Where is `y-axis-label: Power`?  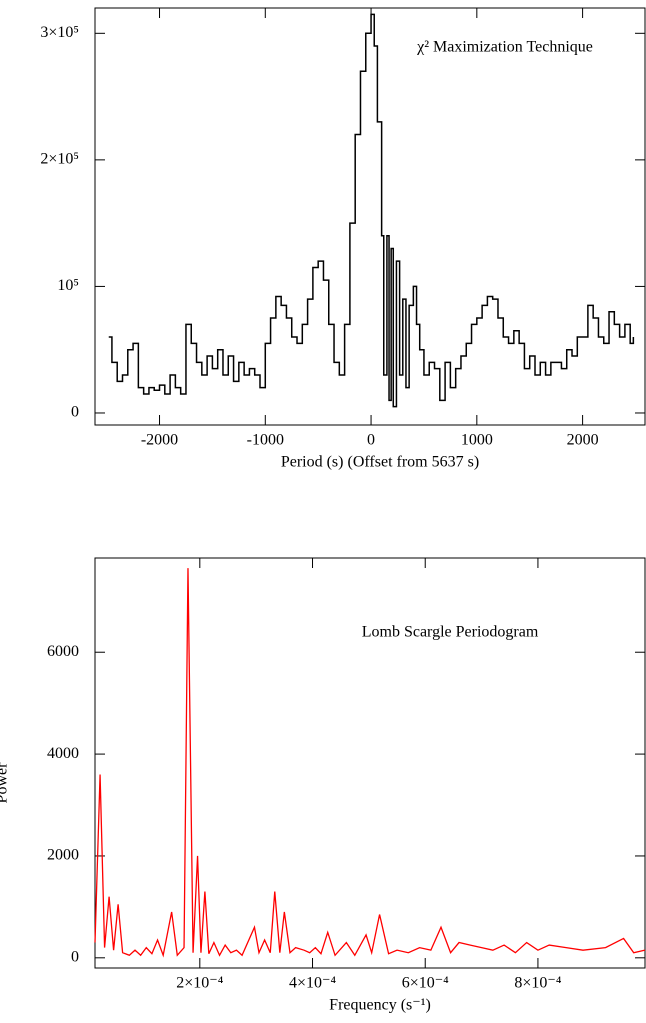
y-axis-label: Power is located at coordinates (5, 783).